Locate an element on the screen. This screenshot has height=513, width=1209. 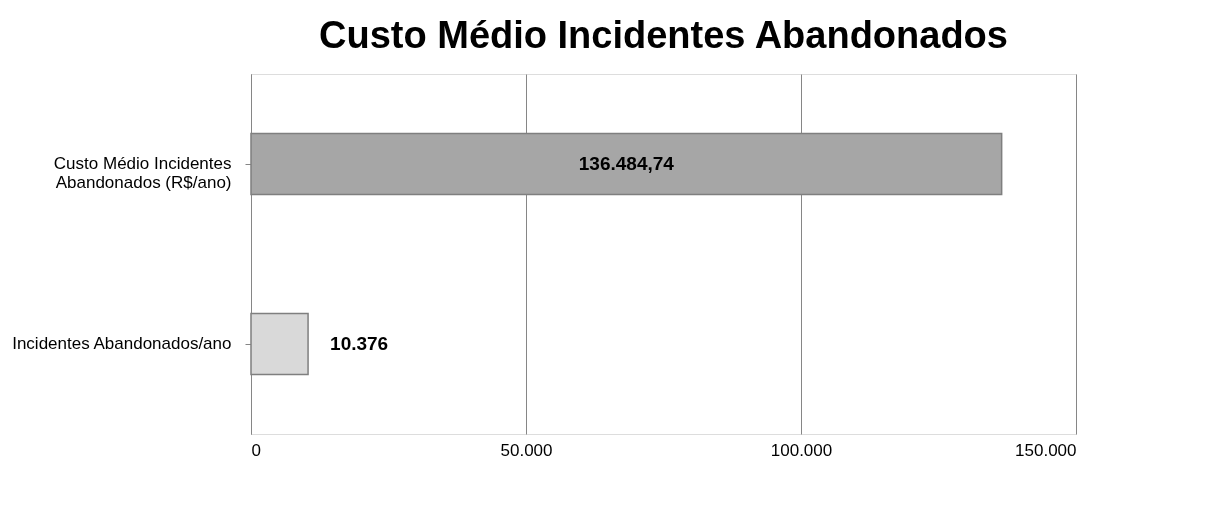
x-tick-label: 150.000 is located at coordinates (1046, 450).